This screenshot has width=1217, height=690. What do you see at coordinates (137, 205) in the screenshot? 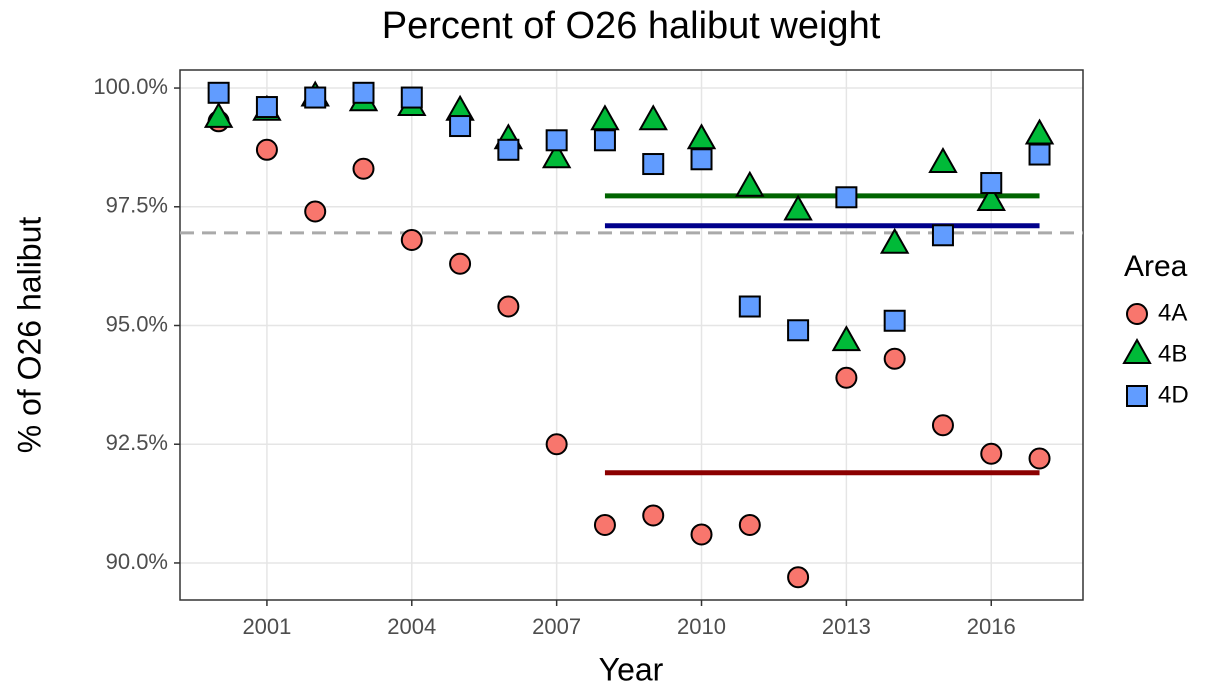
I see `y-tick-label: 97.5%` at bounding box center [137, 205].